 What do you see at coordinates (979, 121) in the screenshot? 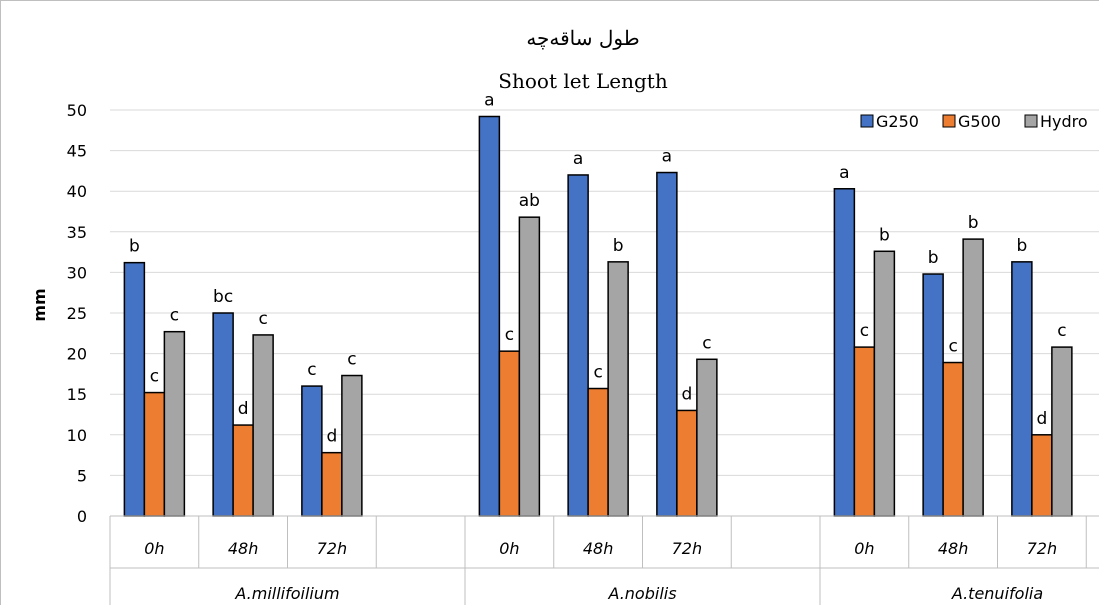
I see `legend-entry: G500` at bounding box center [979, 121].